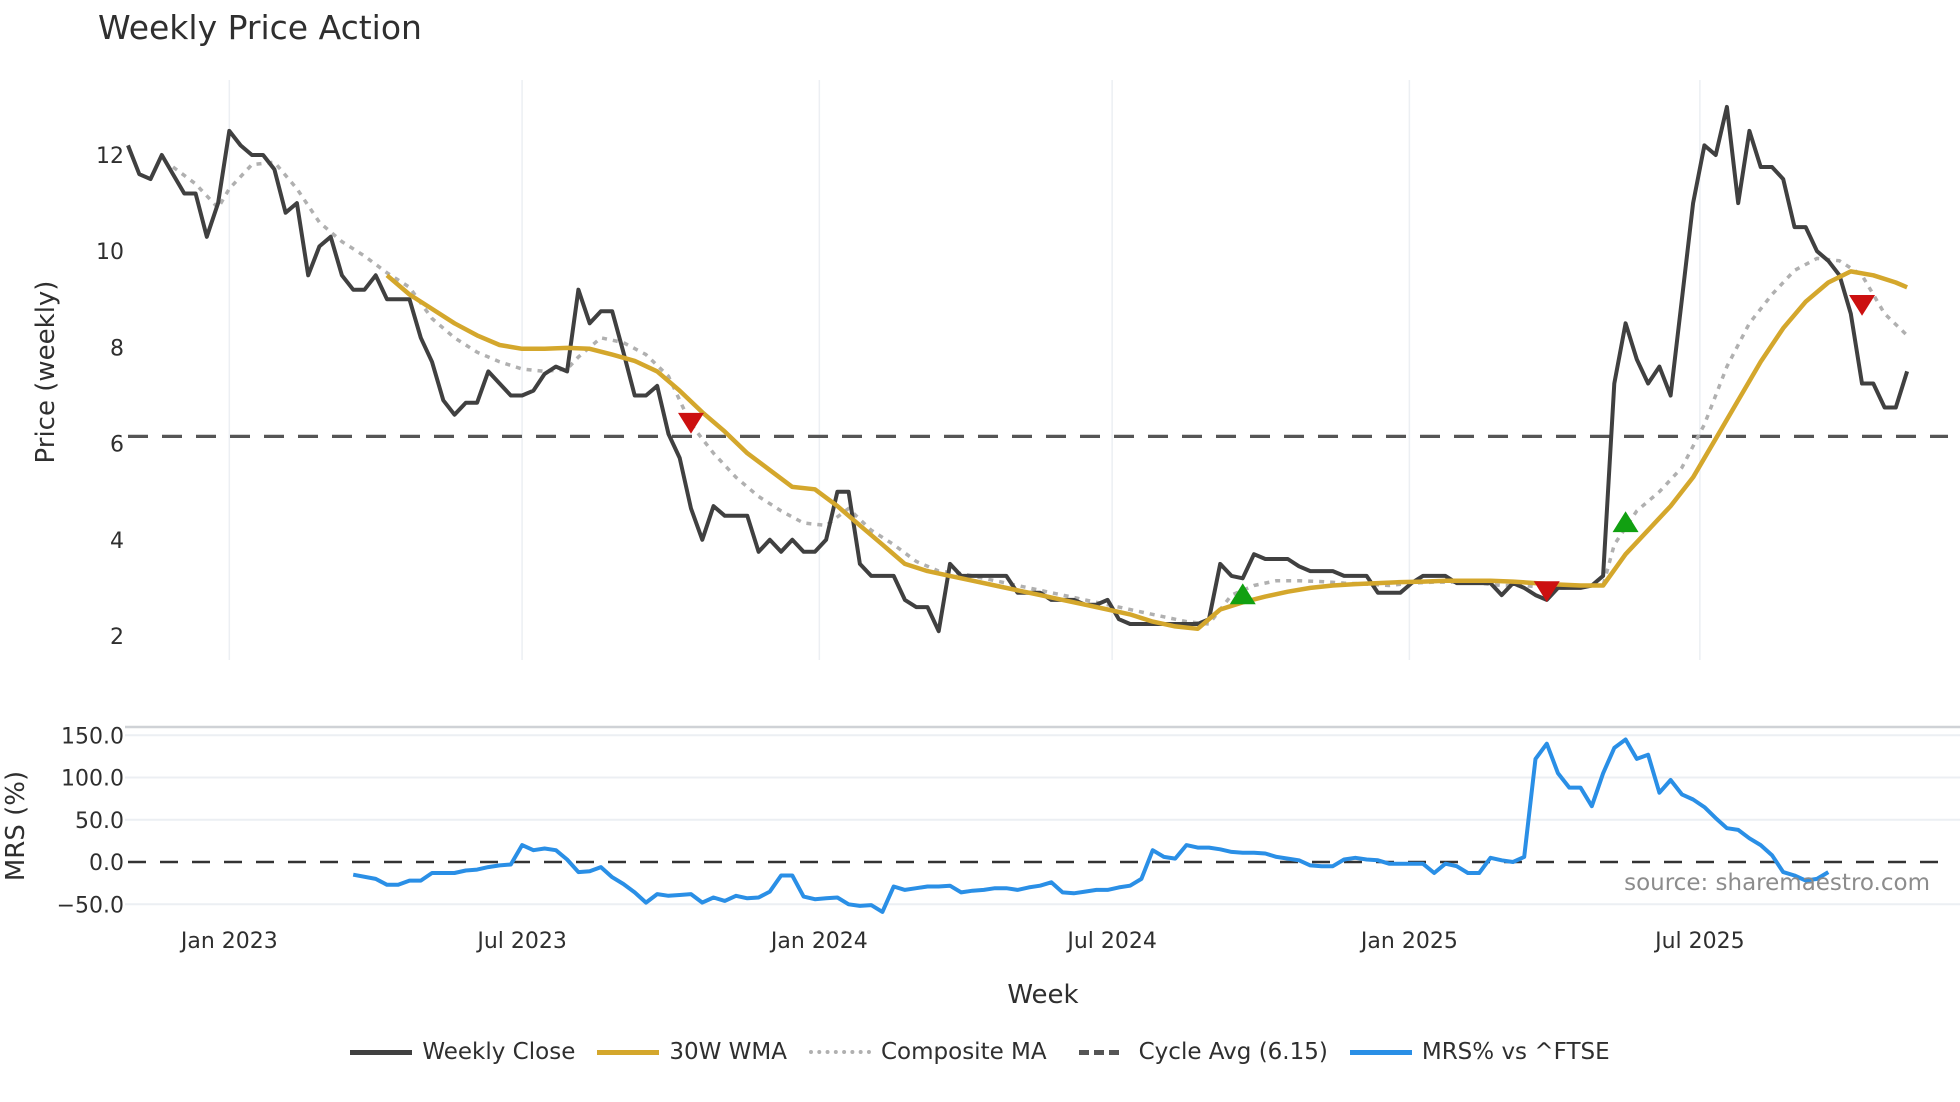 Image resolution: width=1960 pixels, height=1102 pixels. What do you see at coordinates (1408, 941) in the screenshot?
I see `x-tick-label: Jan 2025` at bounding box center [1408, 941].